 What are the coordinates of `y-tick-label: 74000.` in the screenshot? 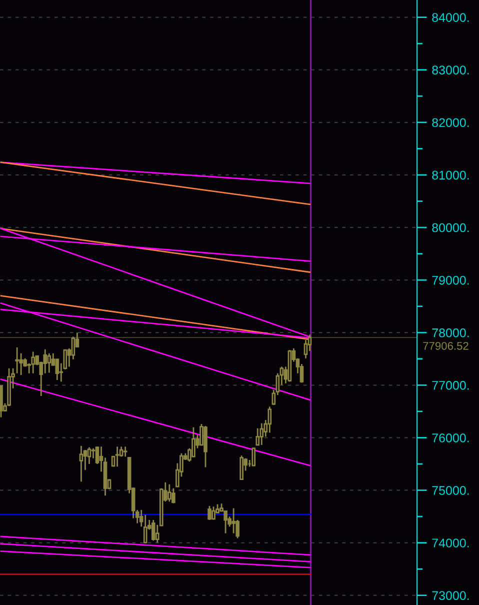 It's located at (450, 543).